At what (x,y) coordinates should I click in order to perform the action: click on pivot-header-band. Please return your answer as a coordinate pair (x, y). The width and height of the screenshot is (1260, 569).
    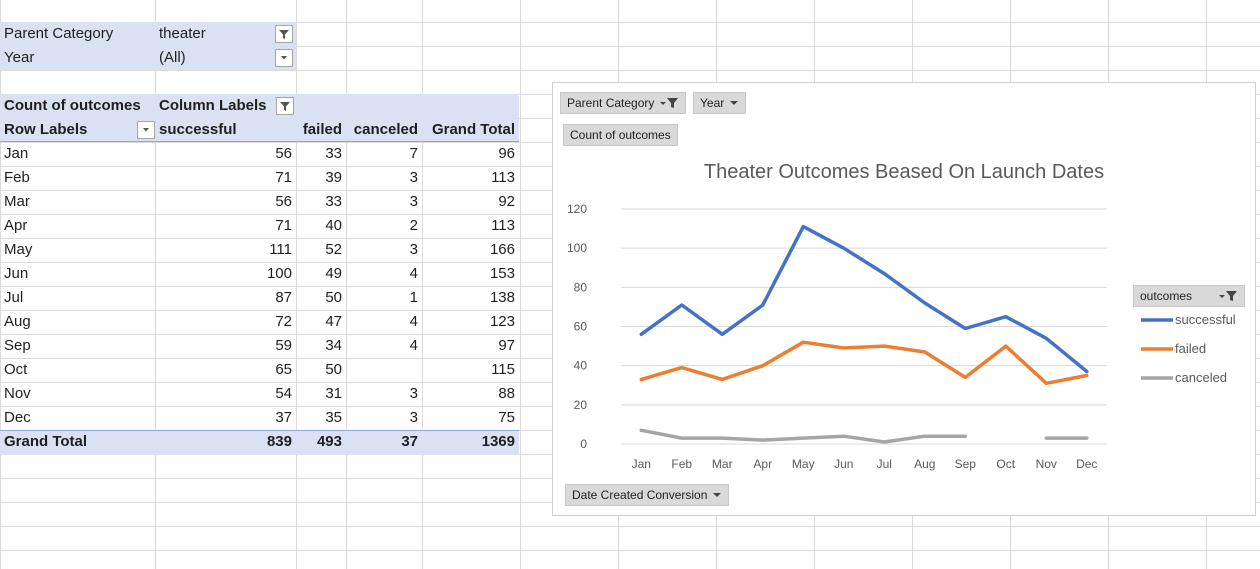
    Looking at the image, I should click on (259, 118).